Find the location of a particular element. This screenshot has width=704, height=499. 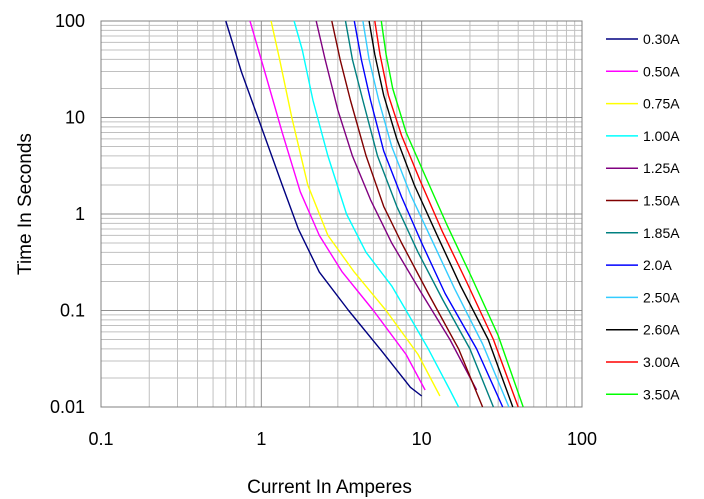

legend-item: 2.50A is located at coordinates (643, 297).